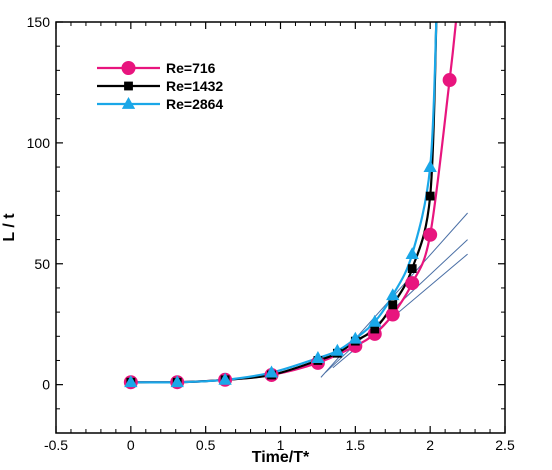 The image size is (552, 470). I want to click on y-tick-label: 150, so click(39, 22).